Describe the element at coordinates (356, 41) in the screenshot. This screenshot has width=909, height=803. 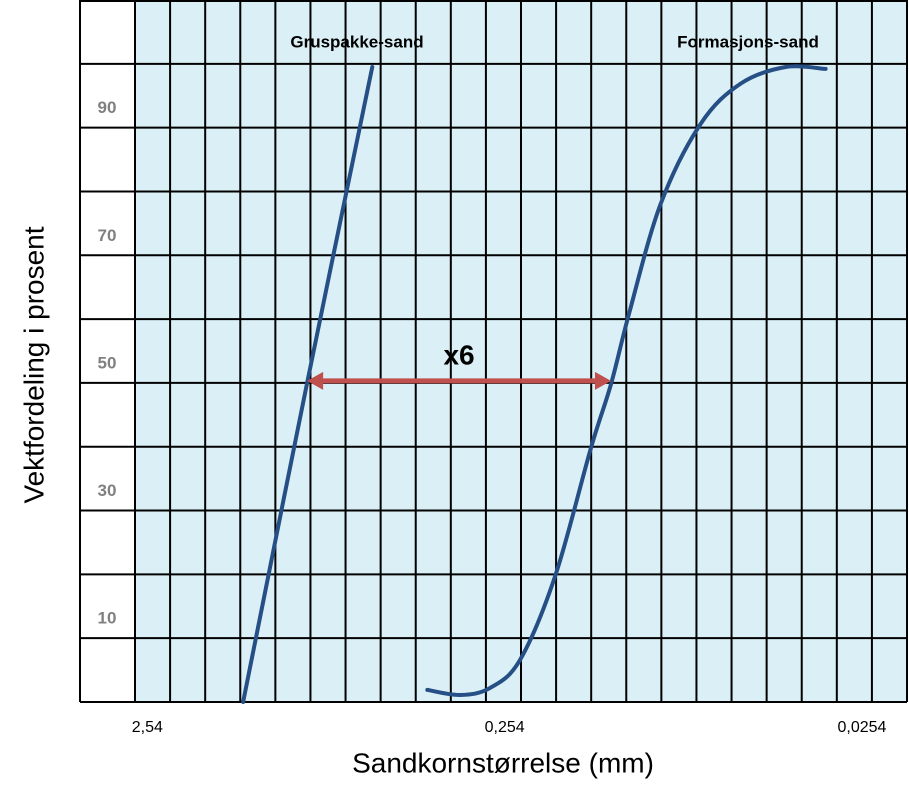
I see `region-label: Gruspakke-sand` at that location.